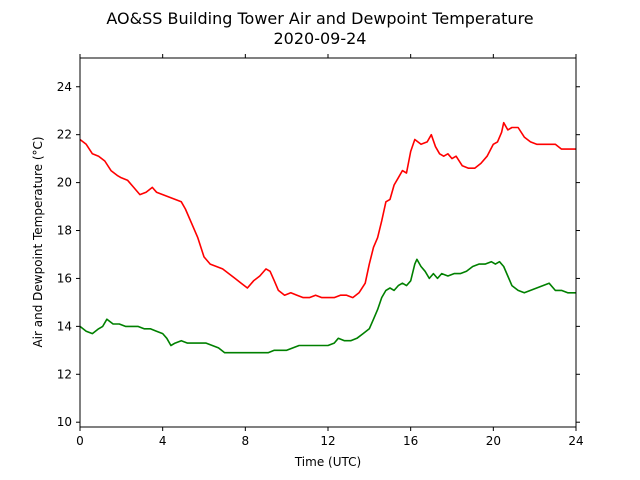 This screenshot has width=640, height=480. I want to click on chart-subtitle: 2020-09-24, so click(320, 38).